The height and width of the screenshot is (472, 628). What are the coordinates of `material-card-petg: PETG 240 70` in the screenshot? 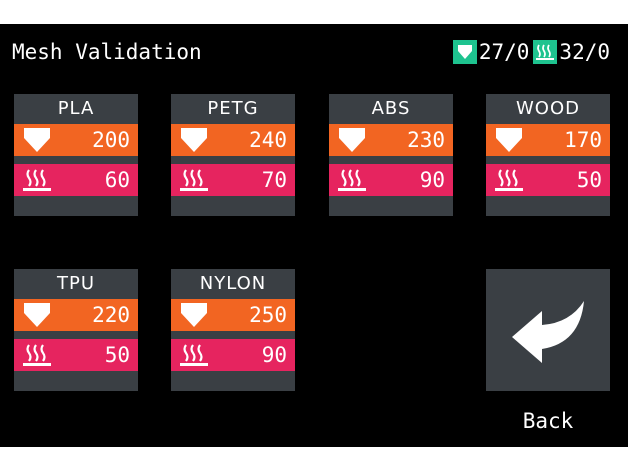 It's located at (233, 155).